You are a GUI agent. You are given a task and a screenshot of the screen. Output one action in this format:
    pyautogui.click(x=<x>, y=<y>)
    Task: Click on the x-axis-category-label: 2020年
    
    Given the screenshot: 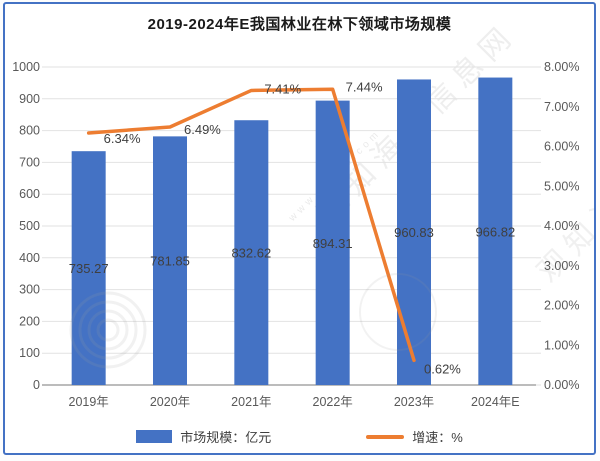 What is the action you would take?
    pyautogui.click(x=170, y=402)
    